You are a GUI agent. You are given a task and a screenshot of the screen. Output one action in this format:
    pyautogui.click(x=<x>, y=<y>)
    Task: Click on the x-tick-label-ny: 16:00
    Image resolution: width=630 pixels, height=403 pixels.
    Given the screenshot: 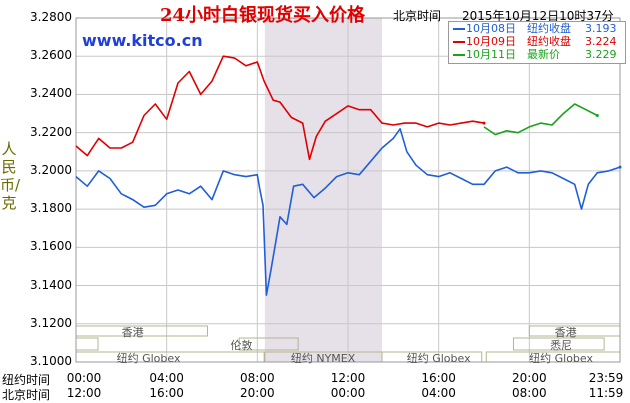 What is the action you would take?
    pyautogui.click(x=438, y=378)
    